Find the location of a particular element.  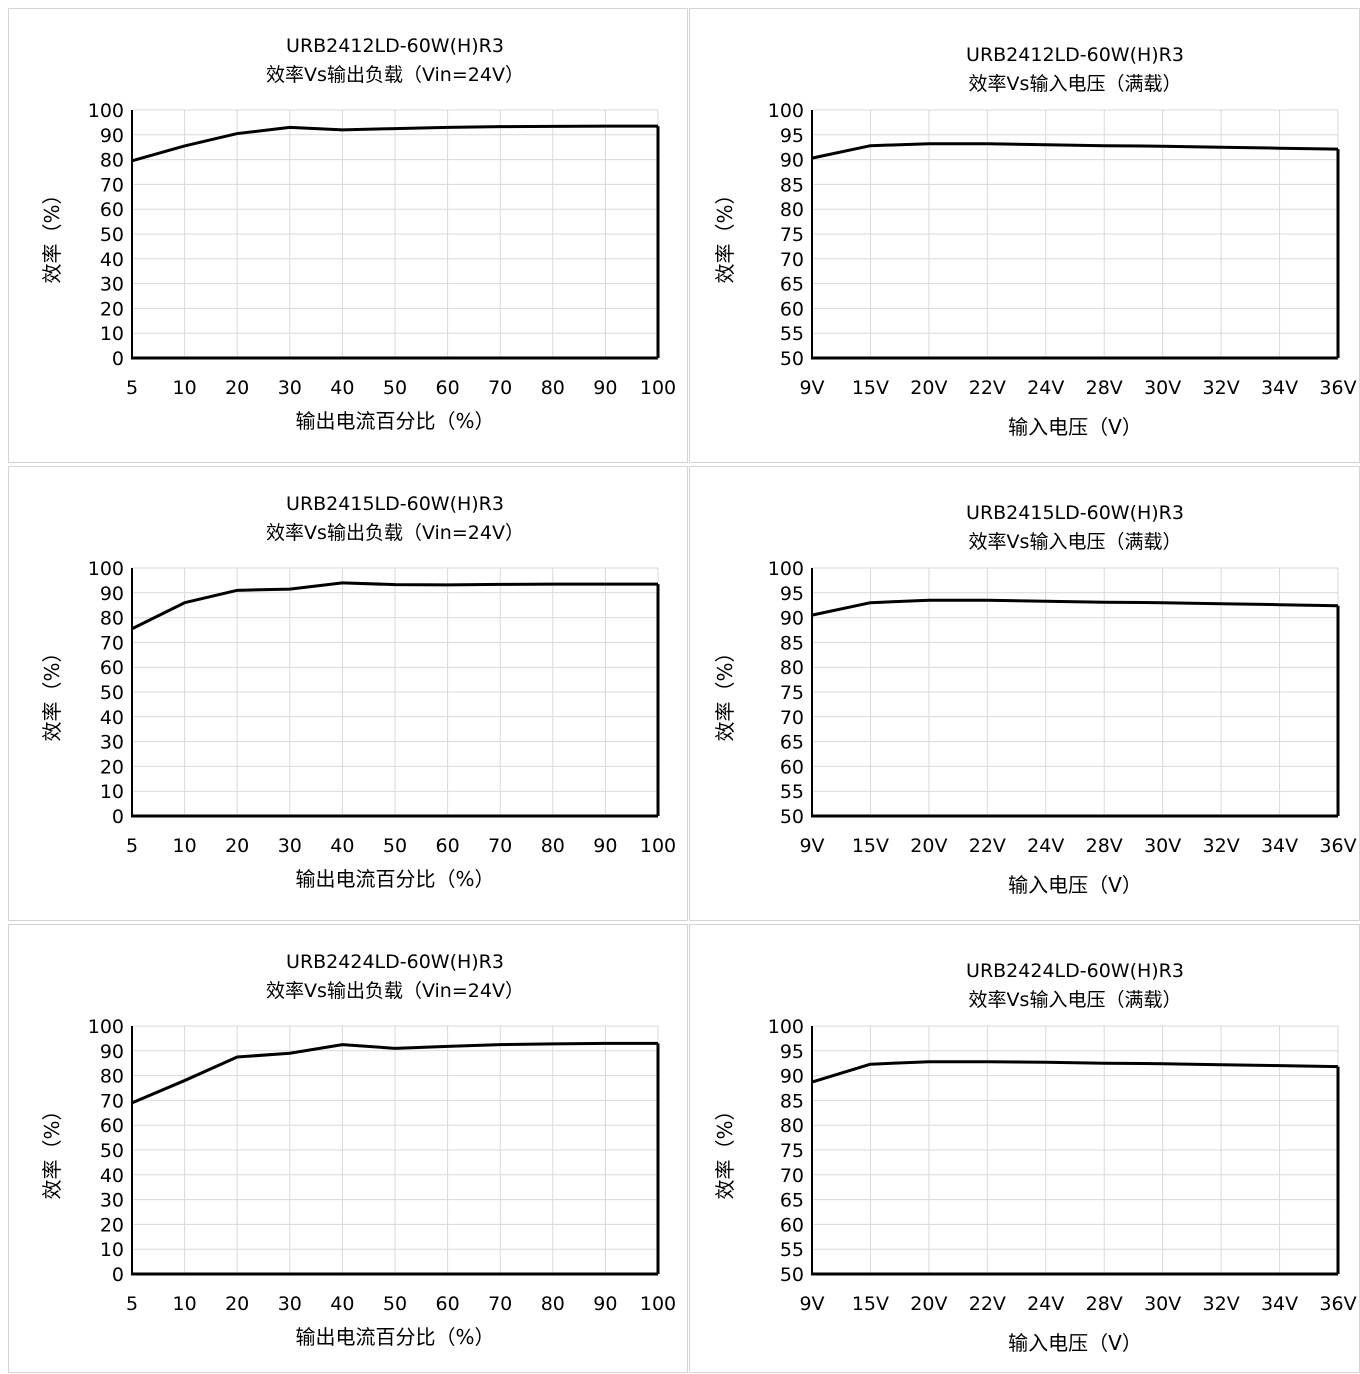

x-tick-label: 20 is located at coordinates (237, 846).